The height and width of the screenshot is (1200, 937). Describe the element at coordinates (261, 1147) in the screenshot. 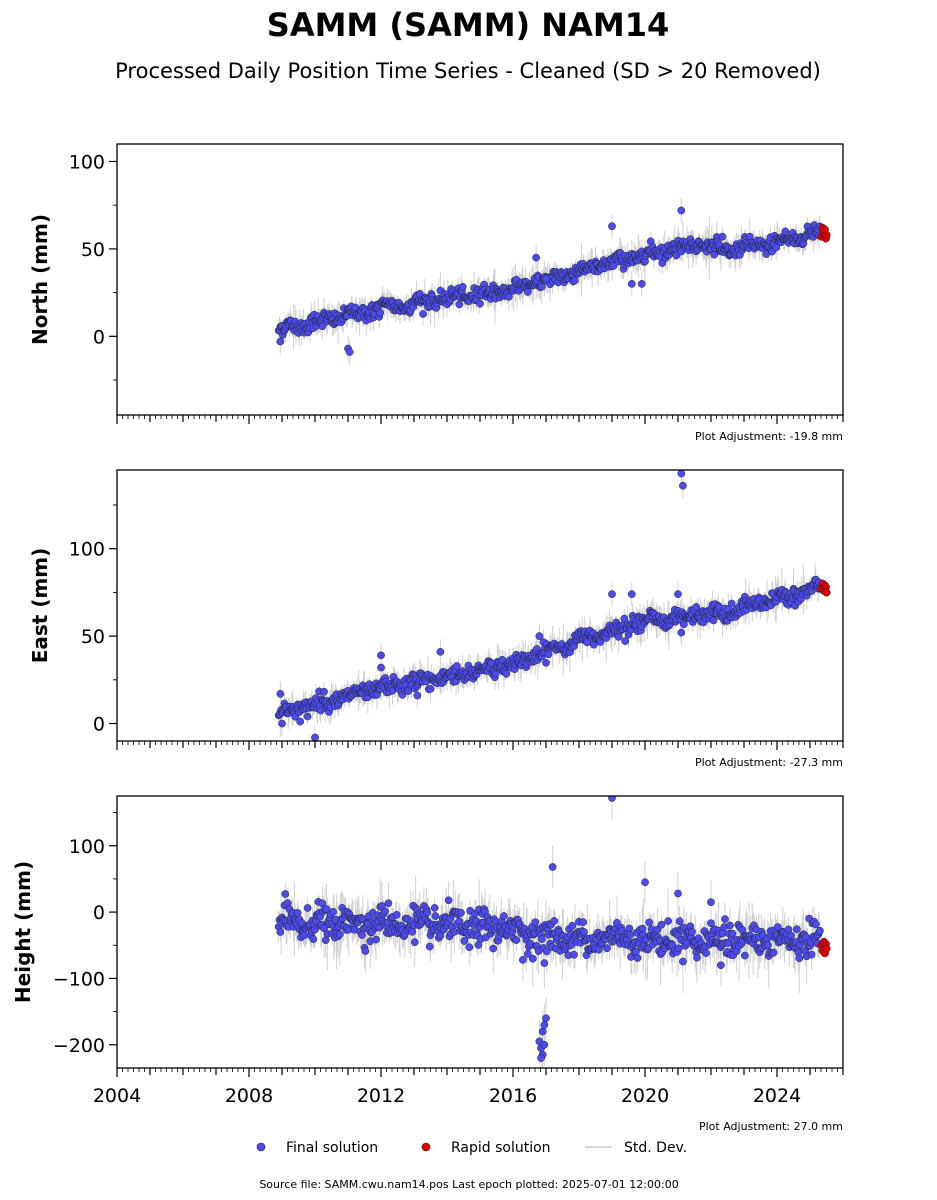

I see `legend-final-marker` at that location.